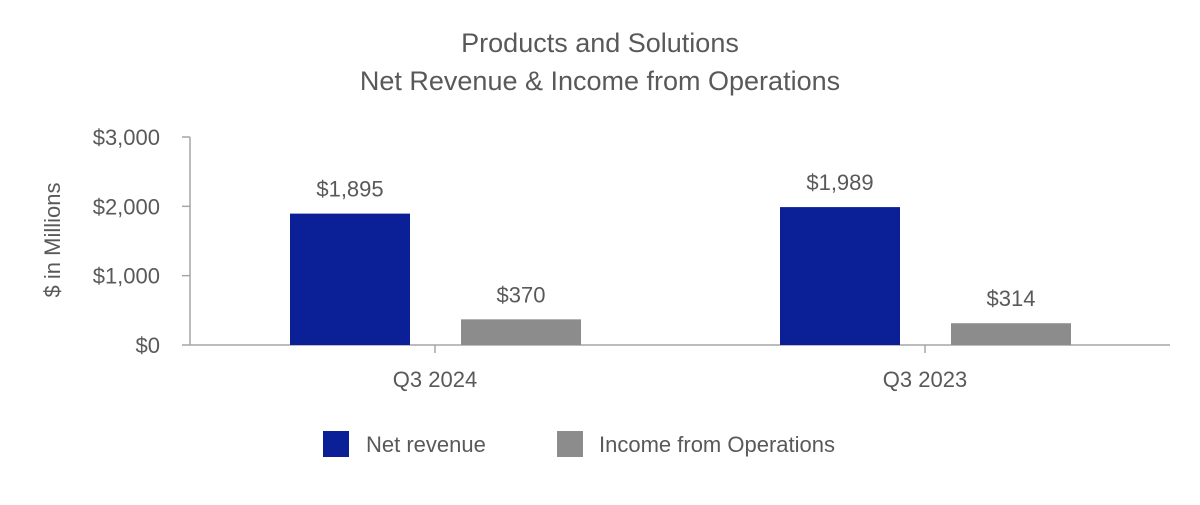 This screenshot has height=505, width=1200. I want to click on y-tick-label: $0, so click(148, 345).